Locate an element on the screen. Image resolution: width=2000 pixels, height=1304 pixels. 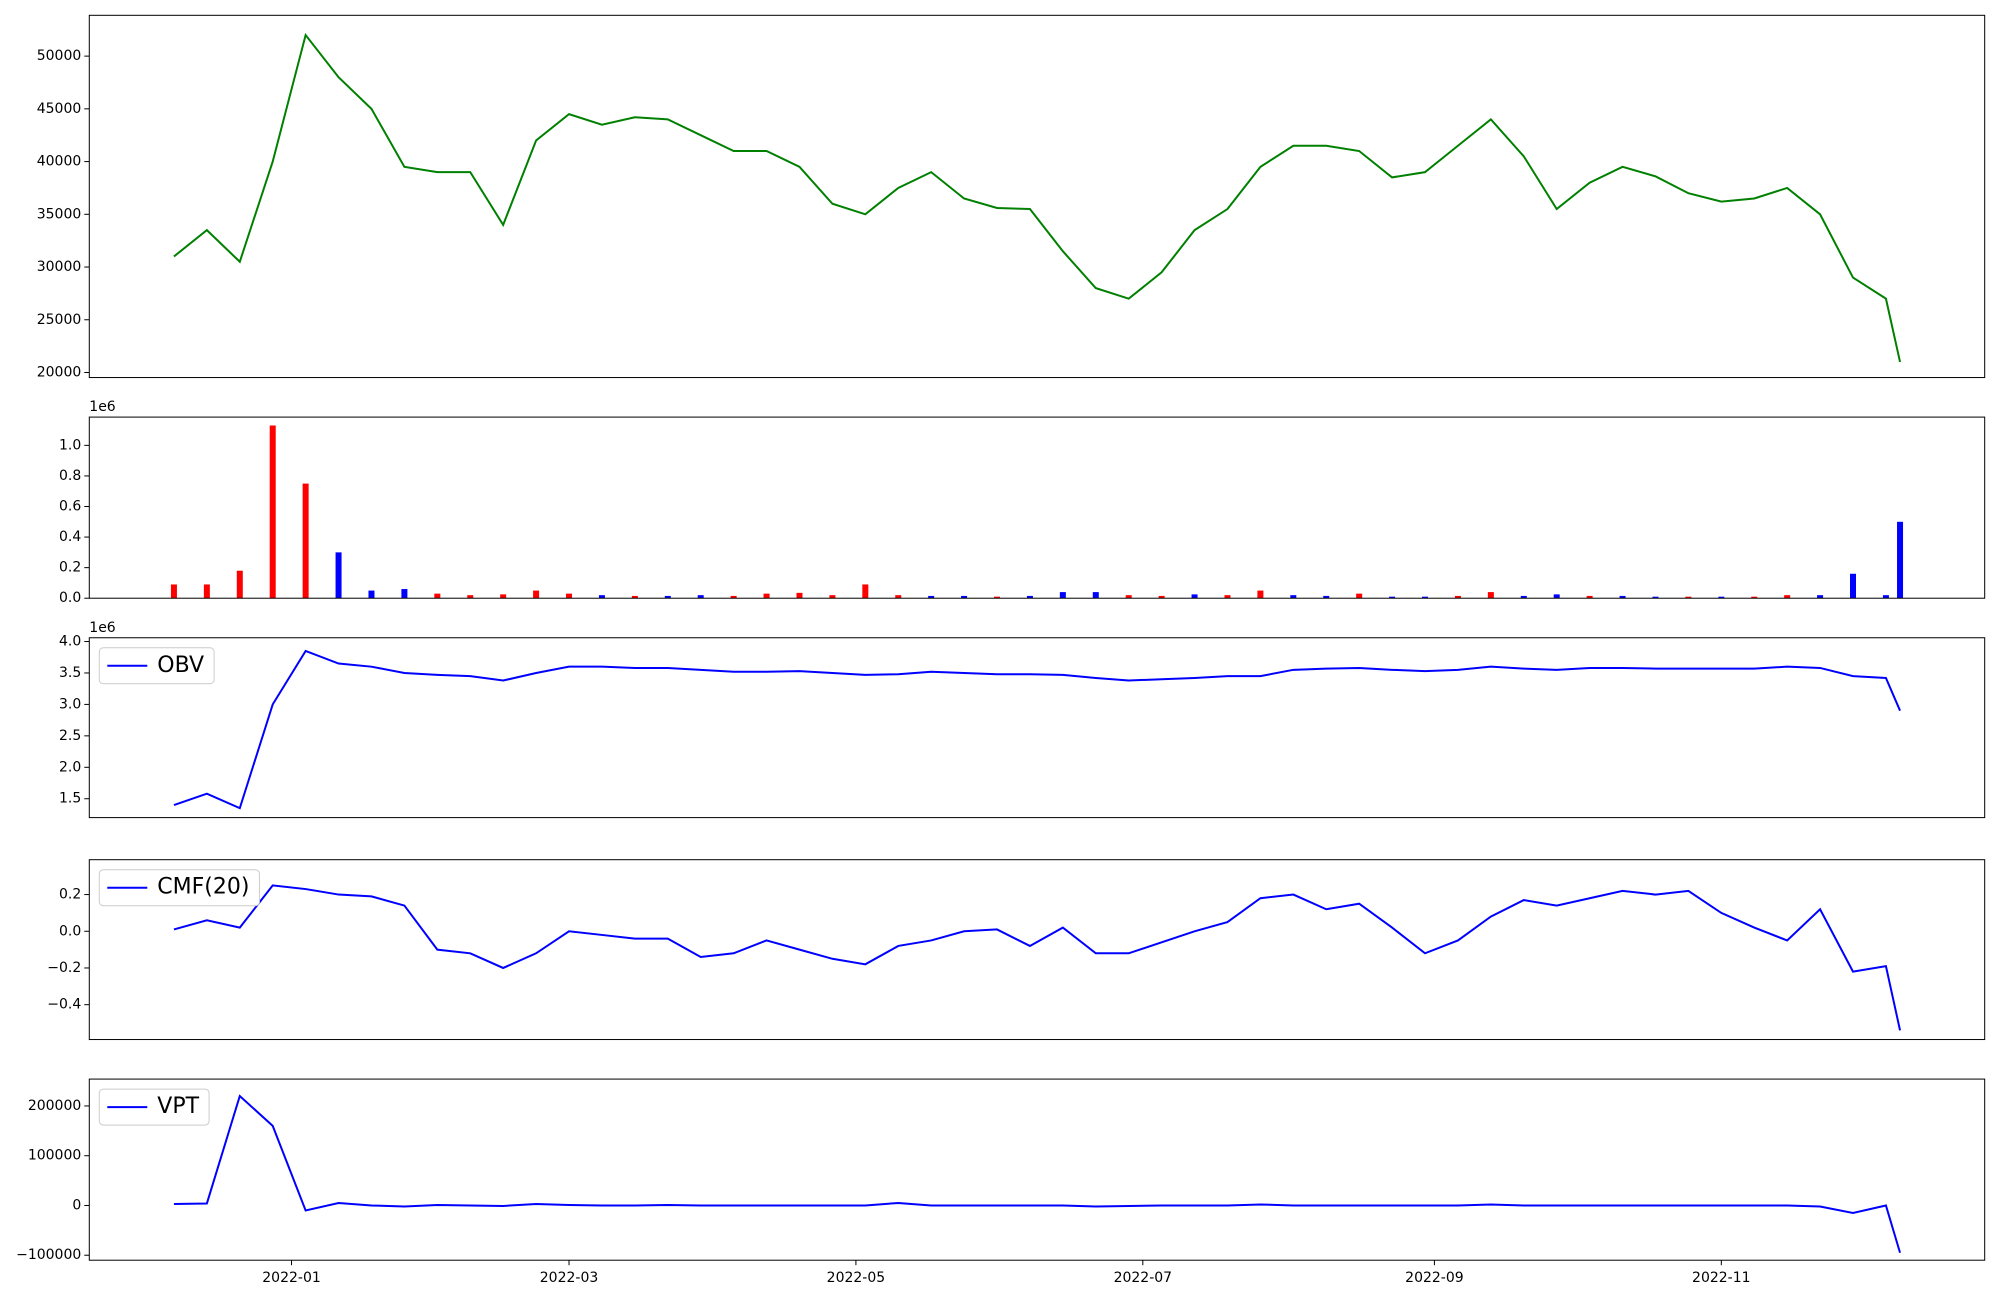
panel: 1.5 2.0 2.5 3.0 3.5 4.0 1e6 OBV is located at coordinates (1022, 719).